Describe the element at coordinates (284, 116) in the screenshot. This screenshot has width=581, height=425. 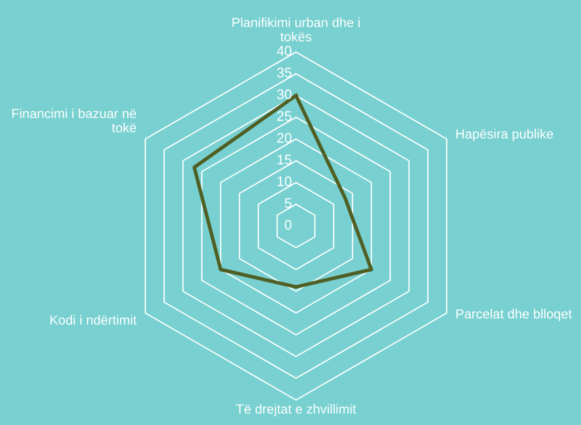
I see `y-tick-label: 25` at that location.